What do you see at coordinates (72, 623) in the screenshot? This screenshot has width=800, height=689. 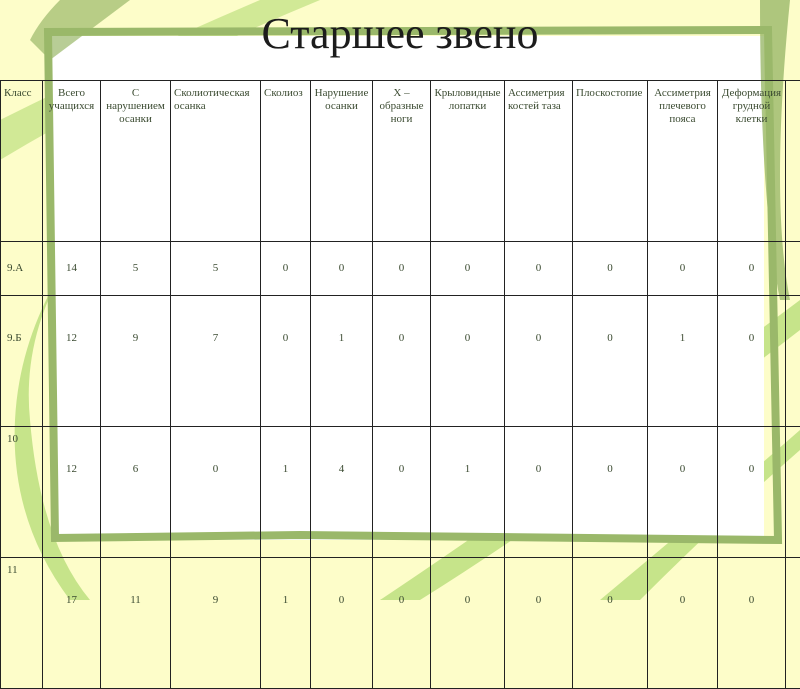 I see `table-cell: 17` at bounding box center [72, 623].